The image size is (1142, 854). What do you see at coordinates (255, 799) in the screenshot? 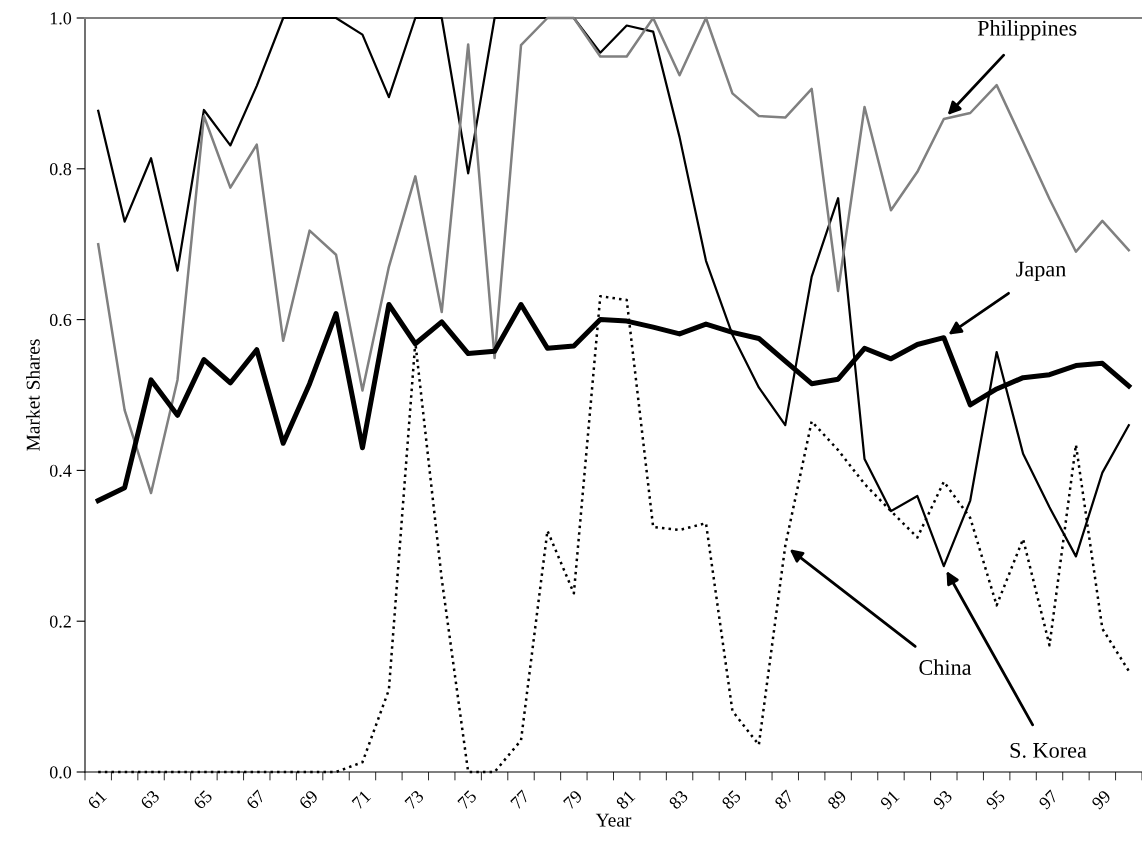
I see `x-tick-label: 67` at bounding box center [255, 799].